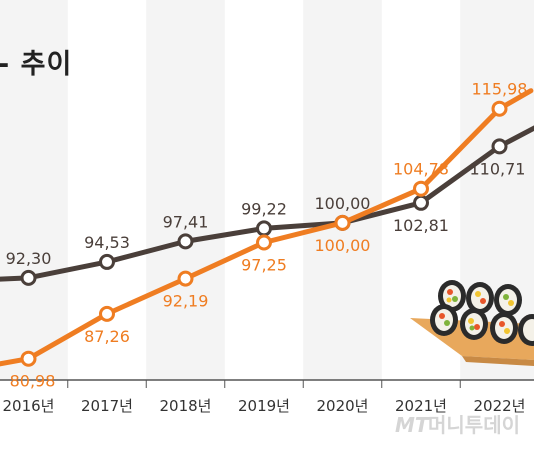  Describe the element at coordinates (480, 298) in the screenshot. I see `rice-roll-row-back` at that location.